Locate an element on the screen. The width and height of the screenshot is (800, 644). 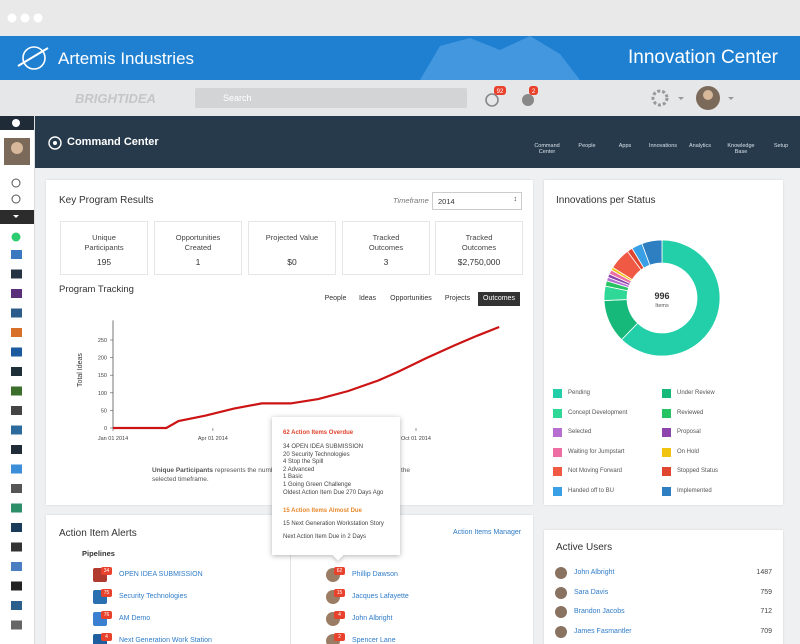
kpi-card: Unique Participants 195 is located at coordinates (104, 248).